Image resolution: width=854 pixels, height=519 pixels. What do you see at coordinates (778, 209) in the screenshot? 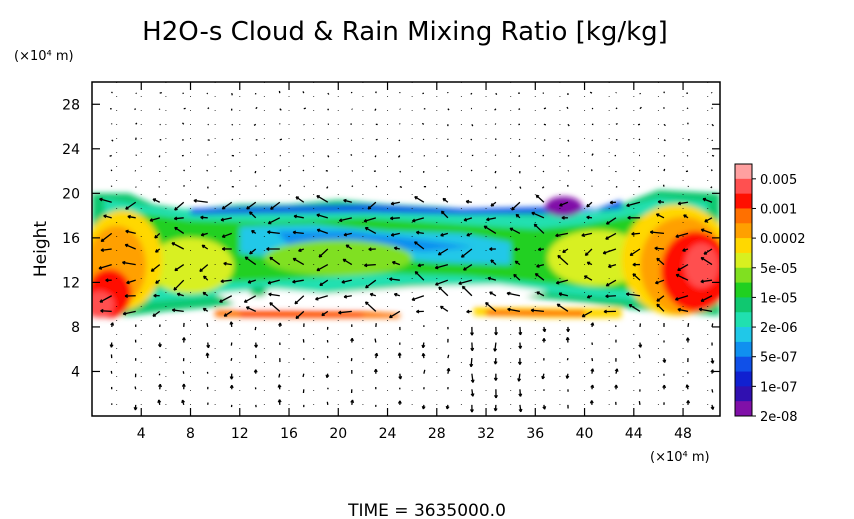
I see `colorbar-label: 0.001` at bounding box center [778, 209].